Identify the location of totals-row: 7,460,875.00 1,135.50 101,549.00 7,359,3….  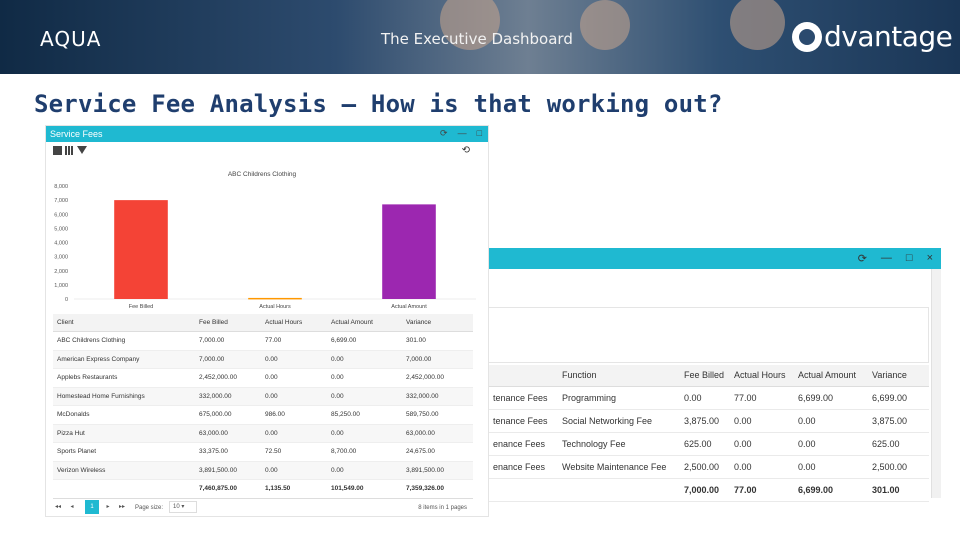
(263, 489).